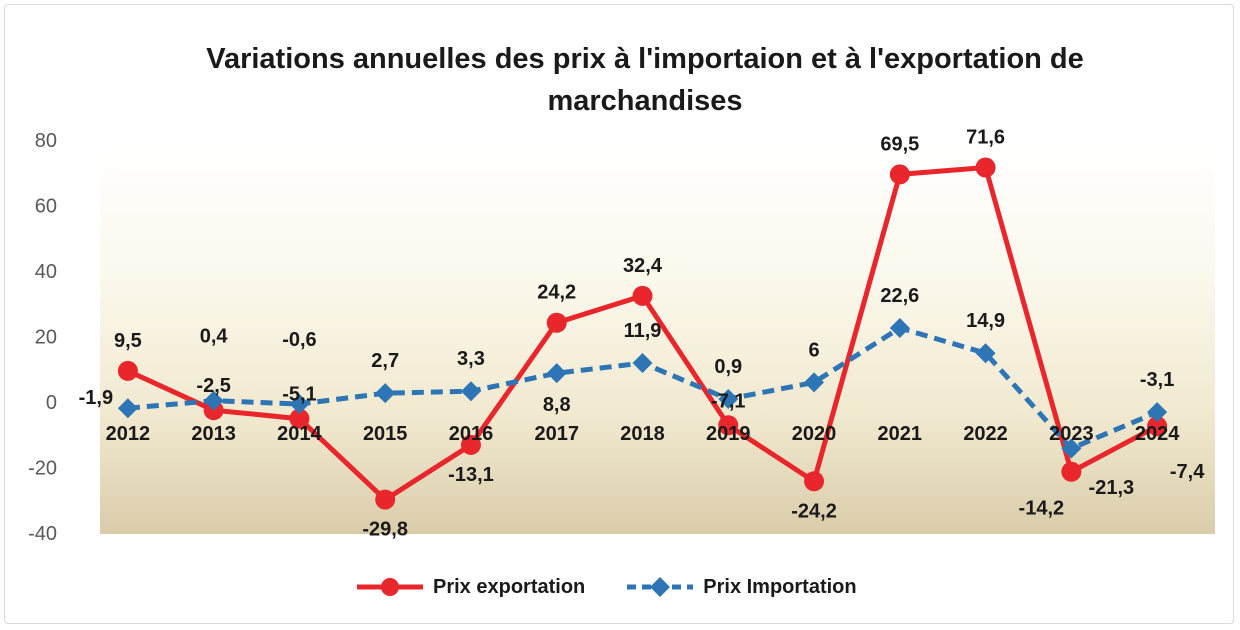 Image resolution: width=1240 pixels, height=630 pixels. I want to click on y-tick-label: 60, so click(46, 207).